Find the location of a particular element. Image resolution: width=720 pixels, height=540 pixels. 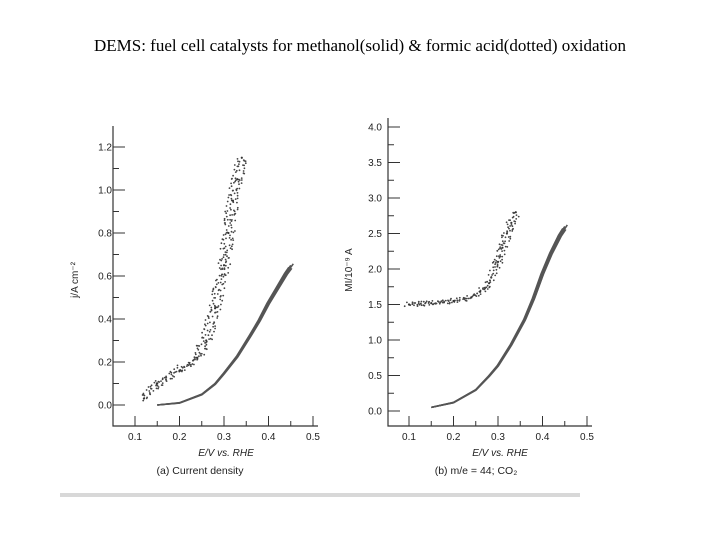

y-axis-label: MI/10⁻⁹ A is located at coordinates (349, 270).